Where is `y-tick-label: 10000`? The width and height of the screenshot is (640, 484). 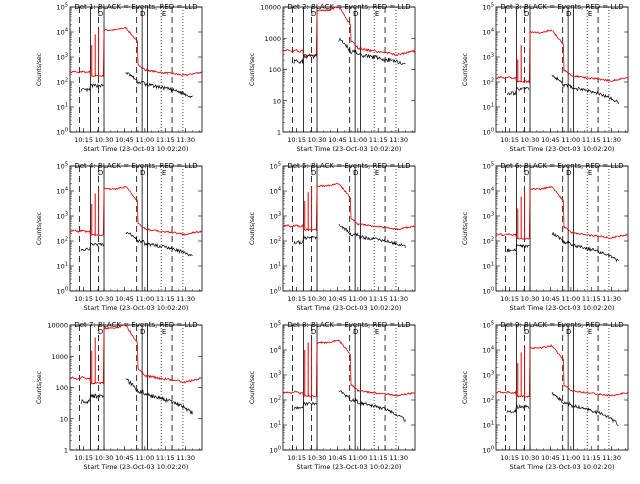
y-tick-label: 10000 is located at coordinates (57, 326).